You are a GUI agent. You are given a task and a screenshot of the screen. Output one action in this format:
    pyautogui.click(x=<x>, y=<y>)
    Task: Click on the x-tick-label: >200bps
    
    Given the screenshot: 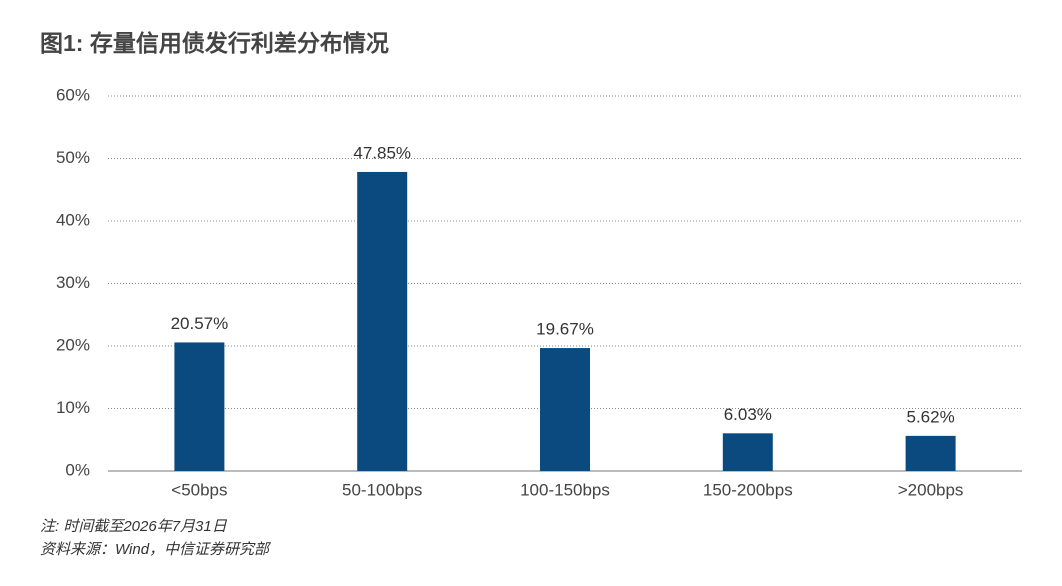 What is the action you would take?
    pyautogui.click(x=931, y=489)
    